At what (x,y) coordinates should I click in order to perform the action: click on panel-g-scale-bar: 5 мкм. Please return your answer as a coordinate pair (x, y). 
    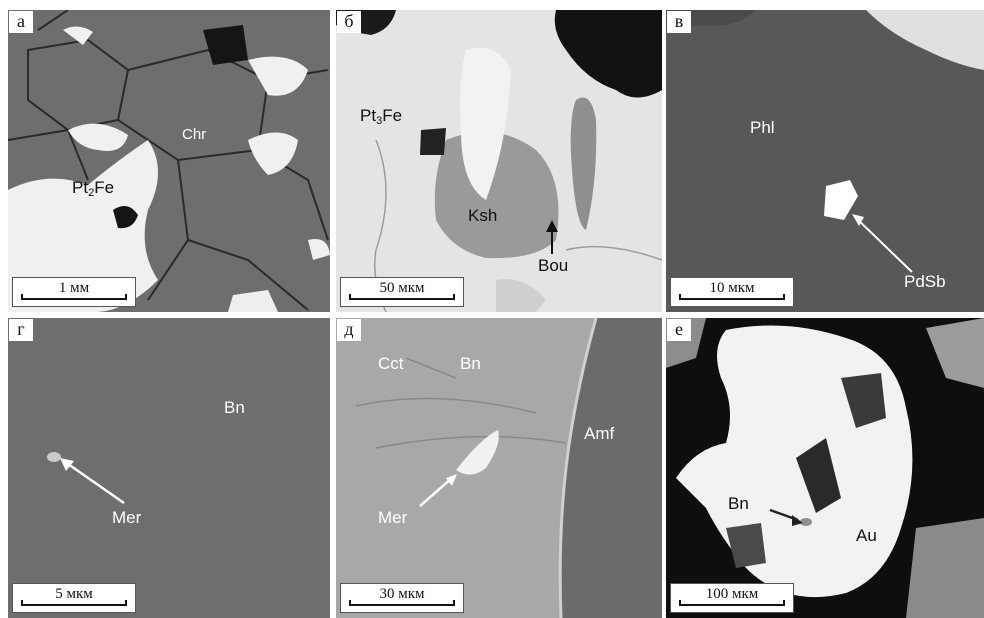
    Looking at the image, I should click on (74, 598).